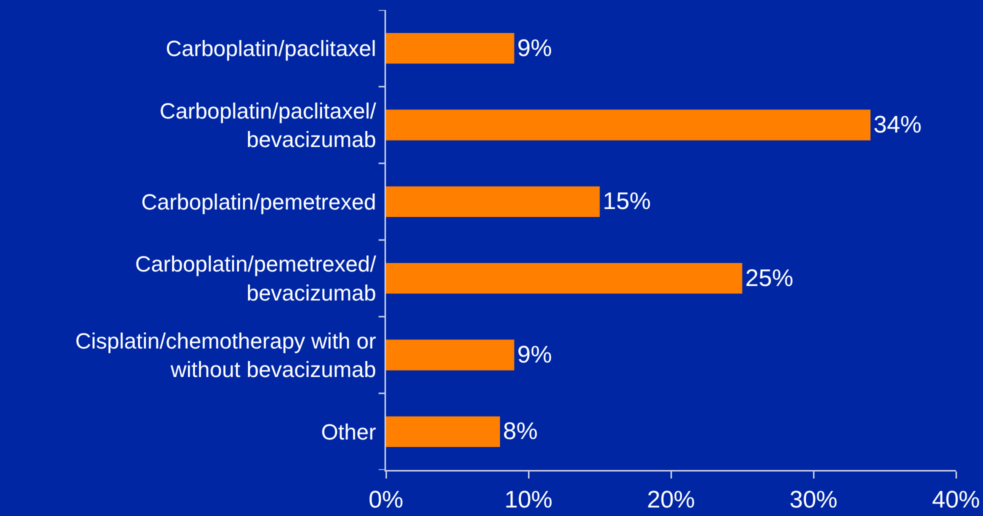  What do you see at coordinates (271, 49) in the screenshot?
I see `y-tick-label: Carboplatin/paclitaxel` at bounding box center [271, 49].